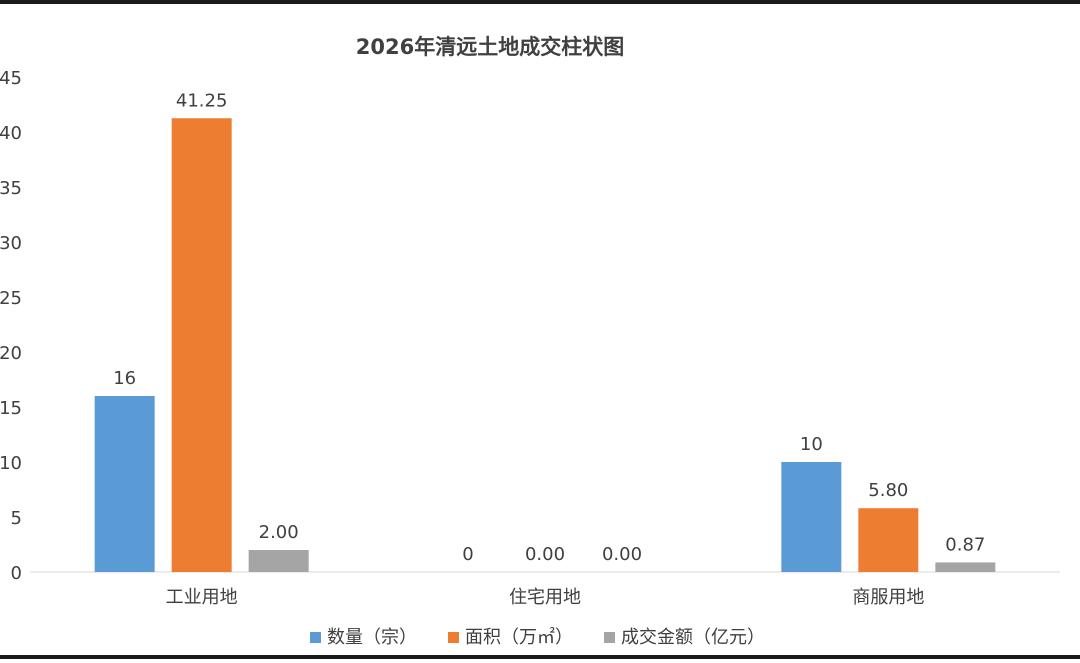 This screenshot has width=1080, height=663. I want to click on y-tick-label: 5, so click(16, 518).